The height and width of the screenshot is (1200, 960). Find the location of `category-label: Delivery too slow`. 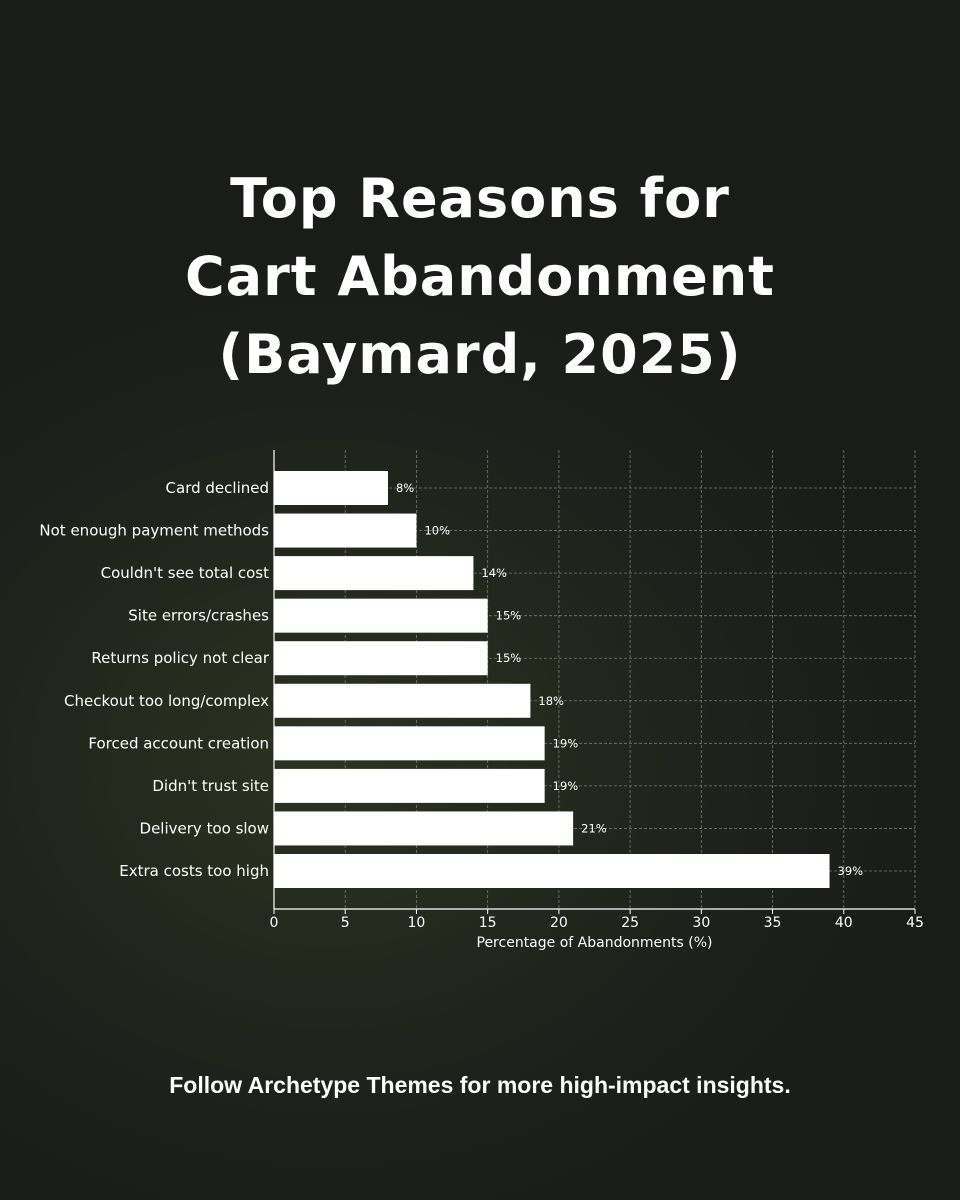

category-label: Delivery too slow is located at coordinates (204, 828).